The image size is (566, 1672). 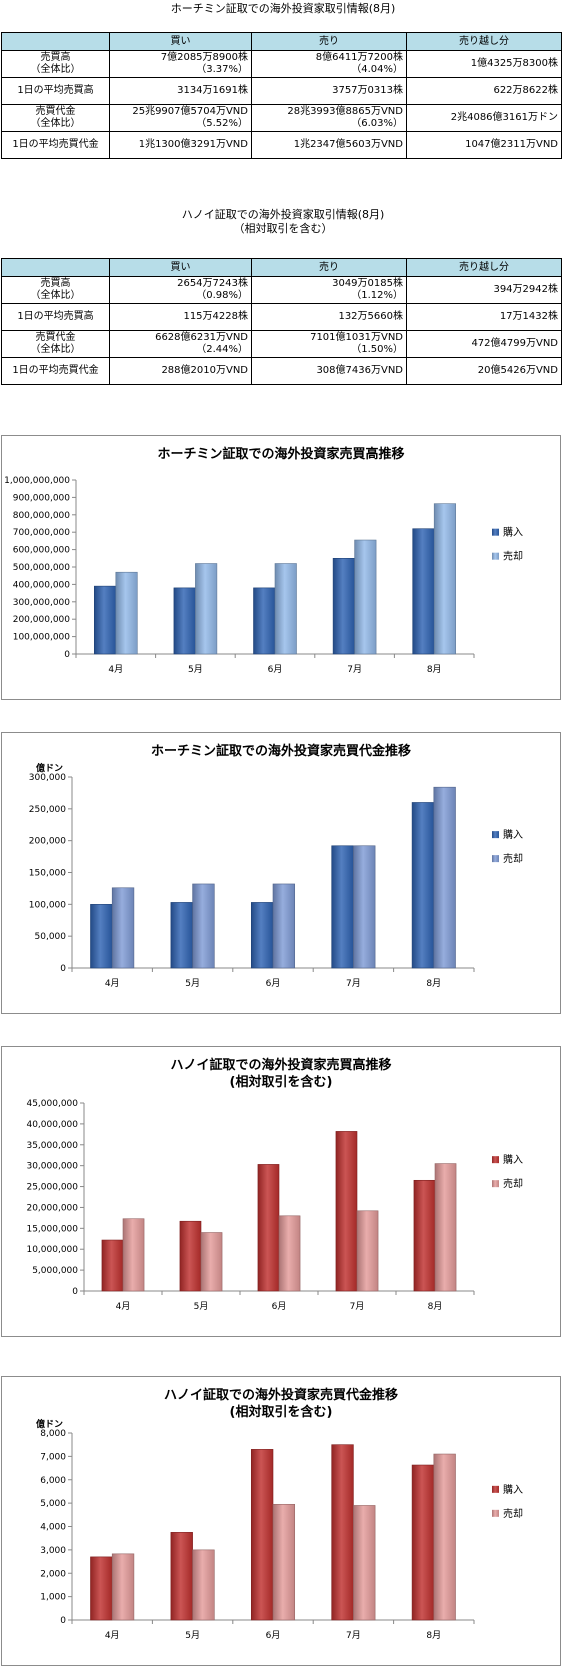 I want to click on table-cell: 6628億6231万VND （2.44%）, so click(x=180, y=344).